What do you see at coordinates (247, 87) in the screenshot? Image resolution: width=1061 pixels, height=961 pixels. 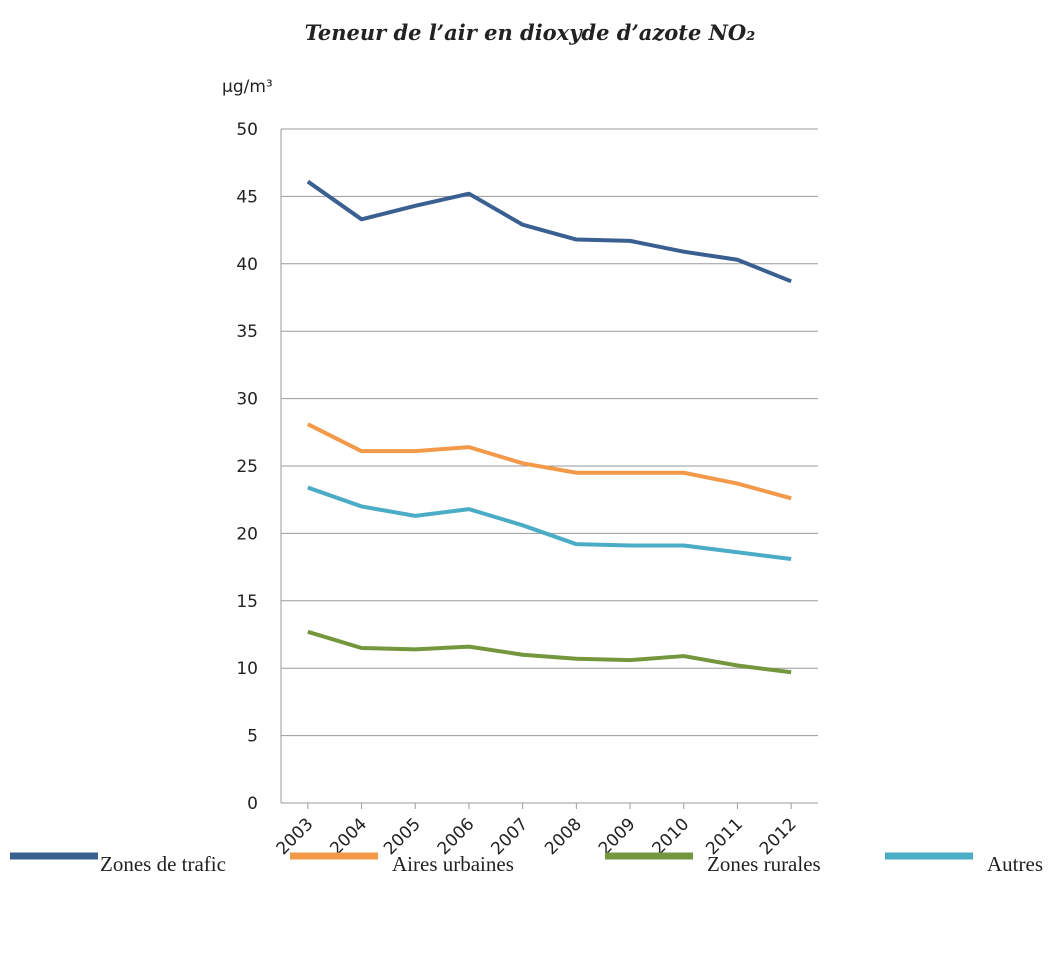 I see `y-axis-label: µg/m³` at bounding box center [247, 87].